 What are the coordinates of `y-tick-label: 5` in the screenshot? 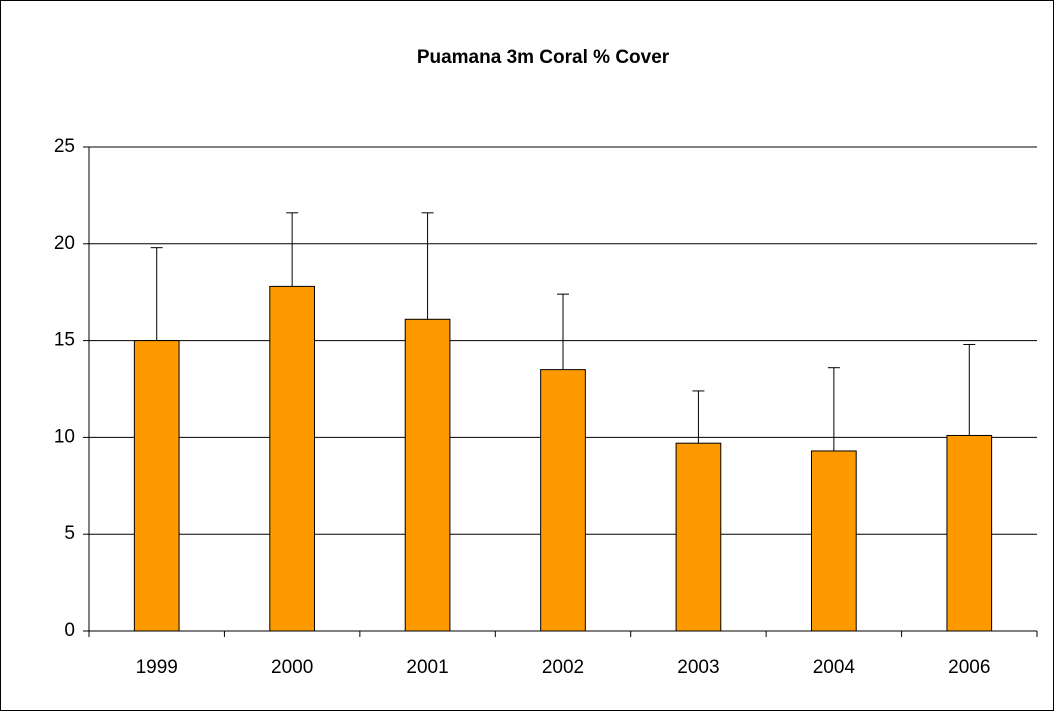 It's located at (69, 533).